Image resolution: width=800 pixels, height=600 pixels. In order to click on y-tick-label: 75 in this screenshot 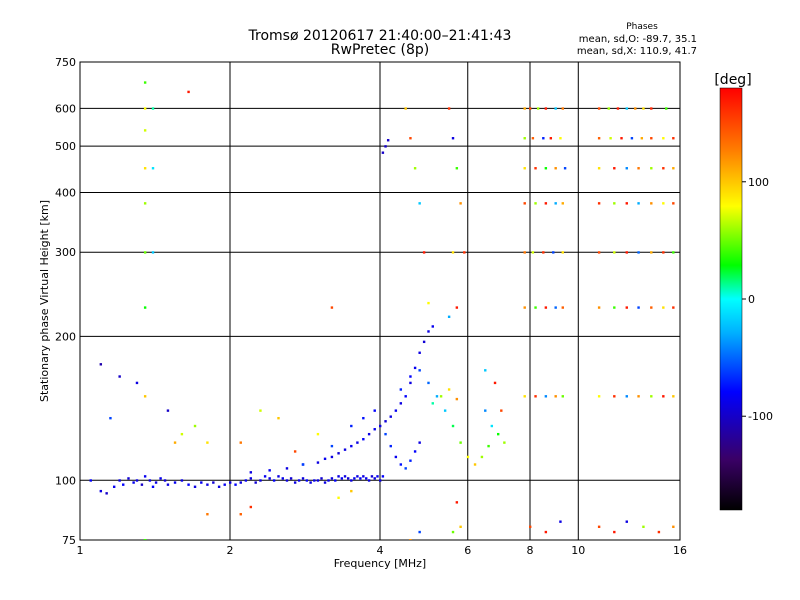, I will do `click(69, 540)`.